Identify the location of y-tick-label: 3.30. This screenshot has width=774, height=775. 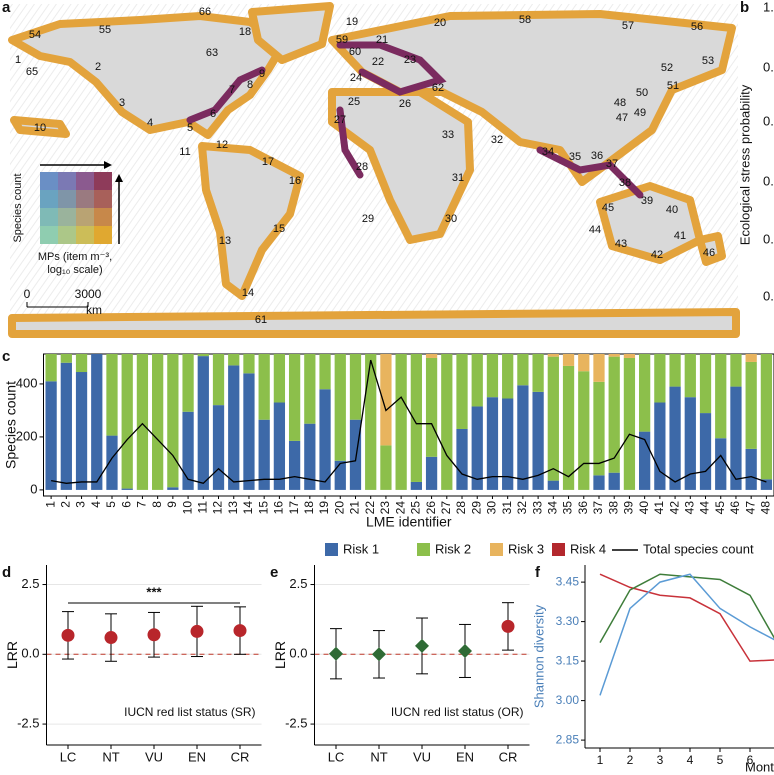
(568, 621).